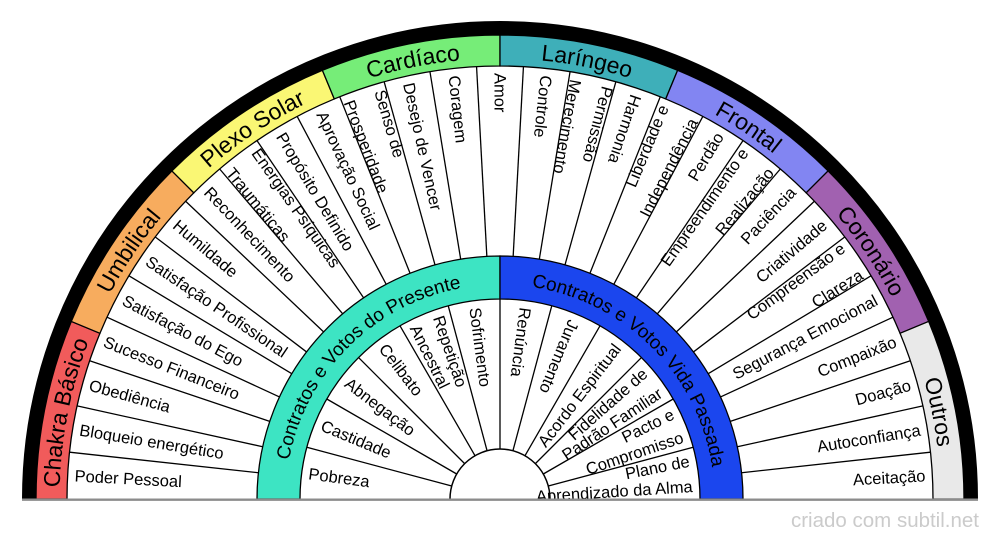  What do you see at coordinates (356, 439) in the screenshot?
I see `inner-sector-label: Castidade` at bounding box center [356, 439].